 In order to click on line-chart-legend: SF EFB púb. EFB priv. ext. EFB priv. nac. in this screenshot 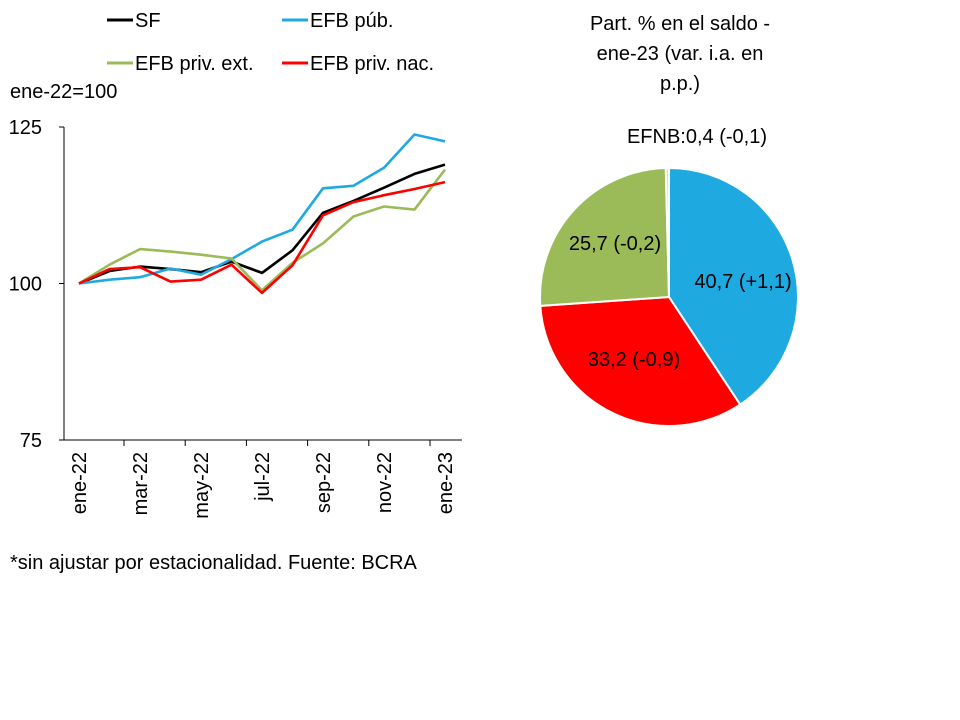, I will do `click(270, 42)`.